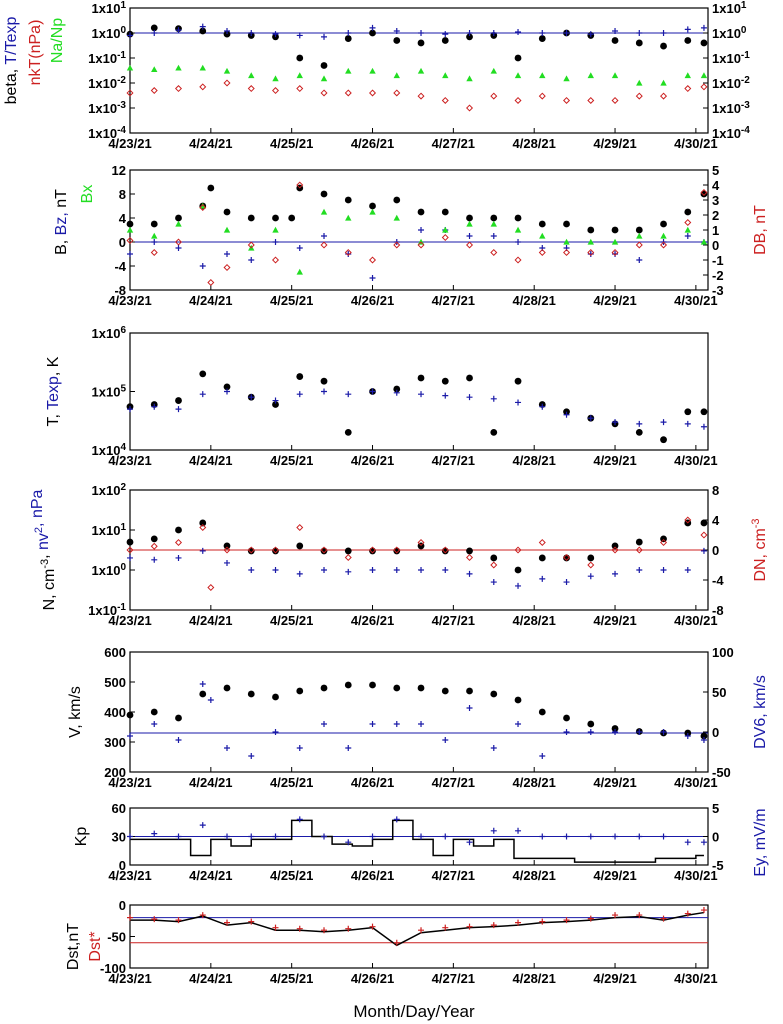 The image size is (783, 1024). I want to click on p4-ylabel-left: N, cm-3, nv2, nPa, so click(43, 549).